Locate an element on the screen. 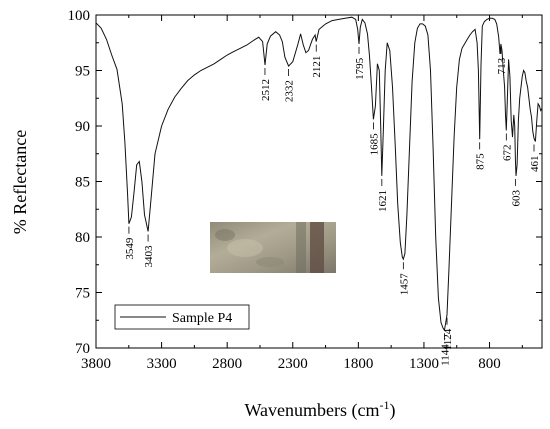  peak-annotation: 603 is located at coordinates (516, 192).